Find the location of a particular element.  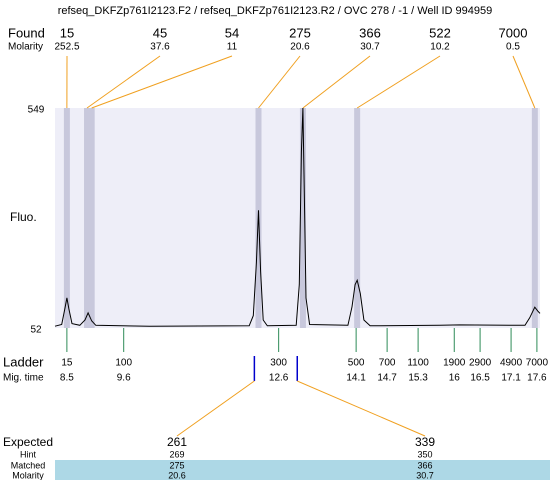

found-molarity: 11 is located at coordinates (232, 47).